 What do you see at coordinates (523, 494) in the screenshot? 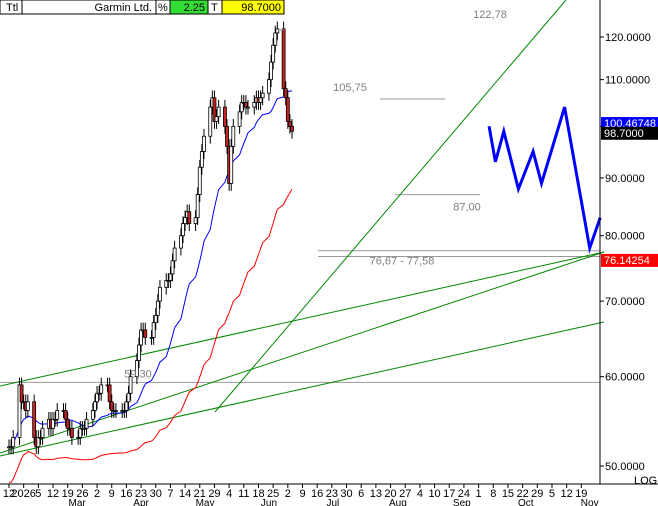
I see `x-tick-label: 22` at bounding box center [523, 494].